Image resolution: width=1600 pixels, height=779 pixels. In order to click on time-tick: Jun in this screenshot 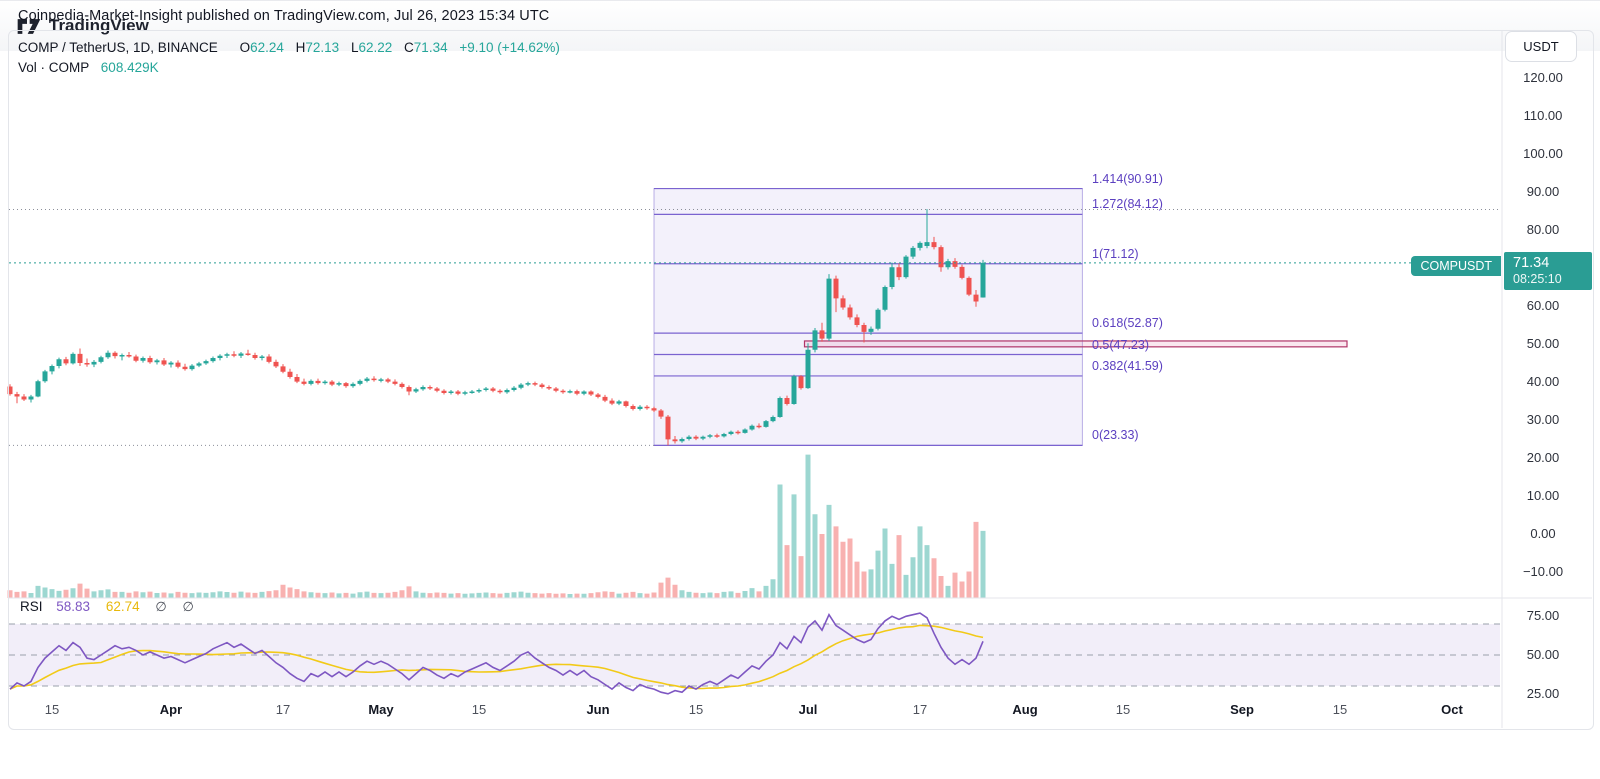, I will do `click(598, 709)`.